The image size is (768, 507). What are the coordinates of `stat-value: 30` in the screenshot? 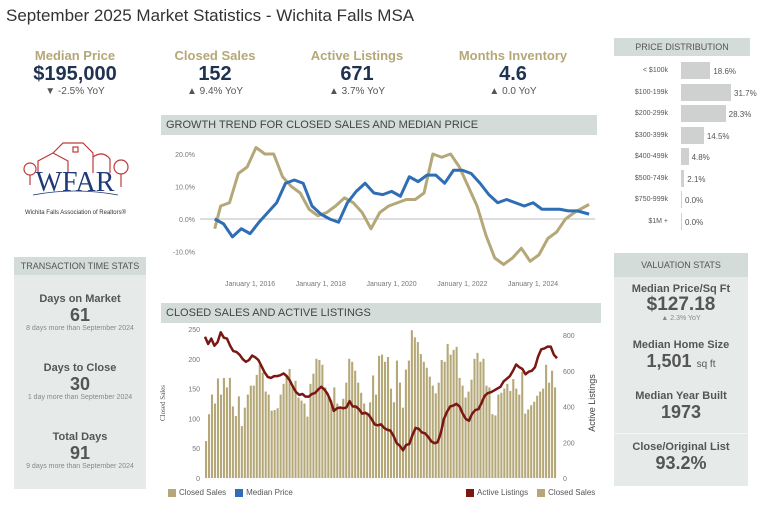 It's located at (80, 384).